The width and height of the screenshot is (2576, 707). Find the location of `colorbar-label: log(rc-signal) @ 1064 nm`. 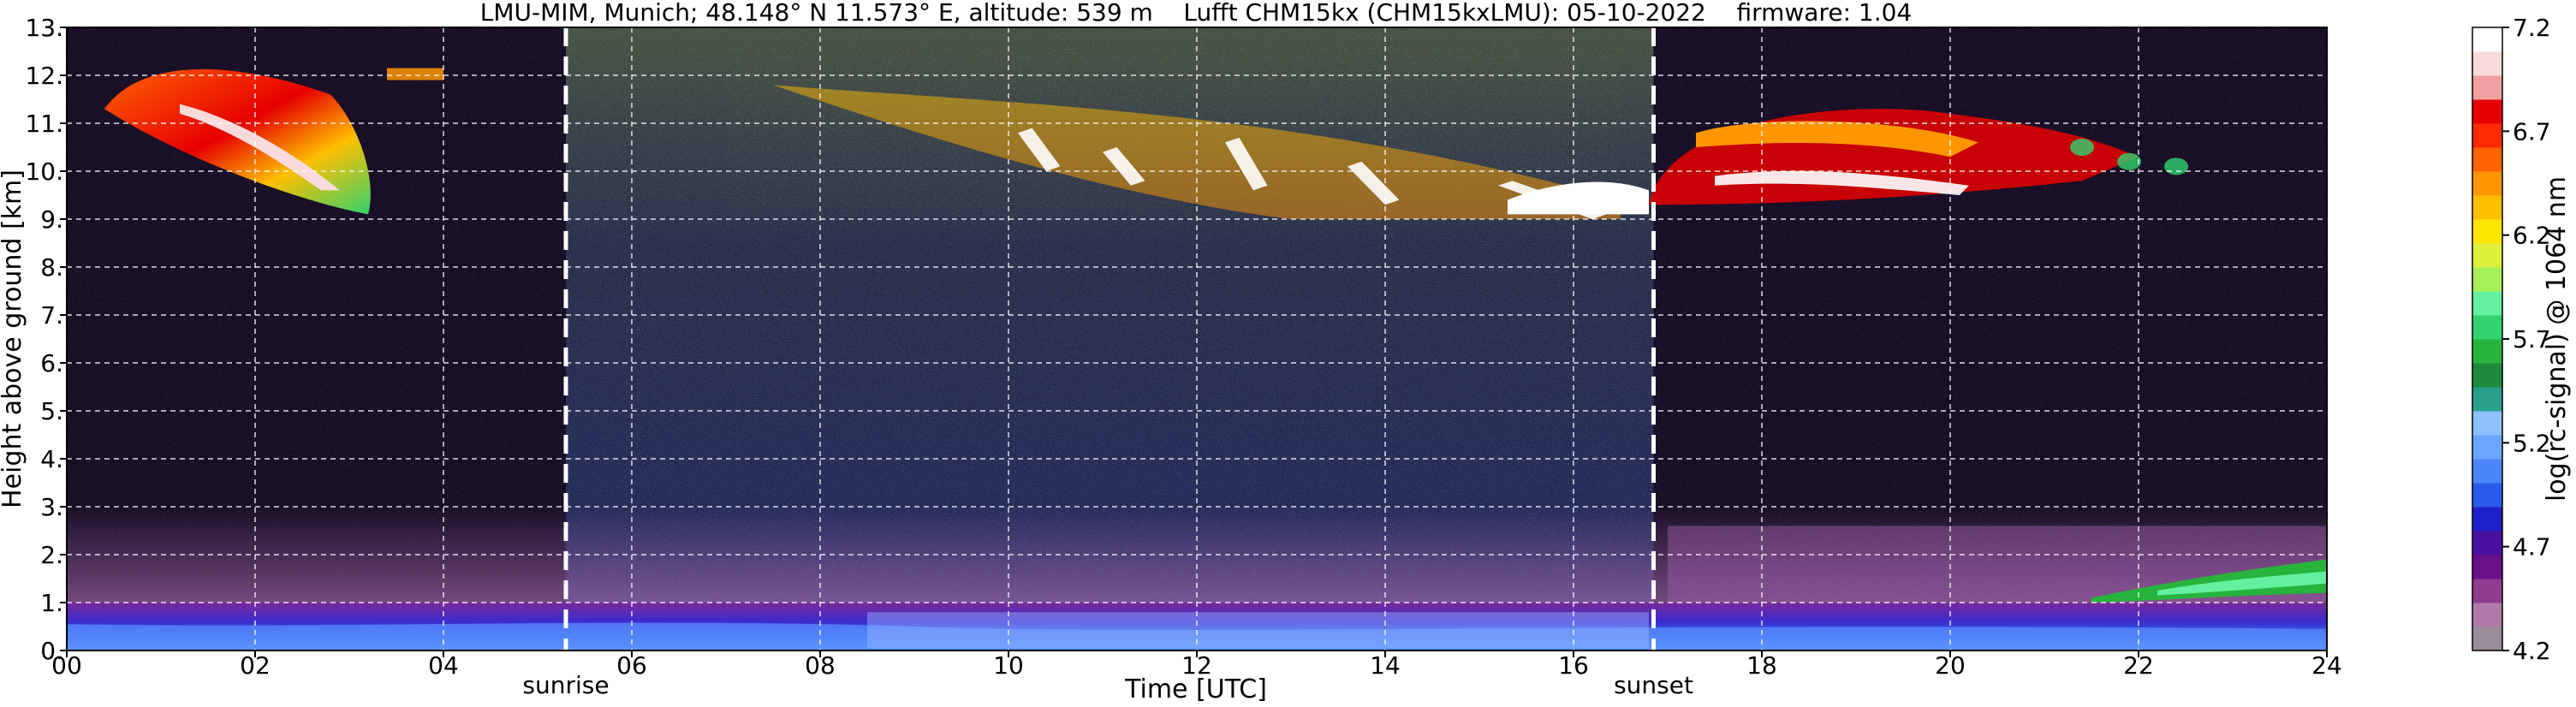

colorbar-label: log(rc-signal) @ 1064 nm is located at coordinates (2557, 339).